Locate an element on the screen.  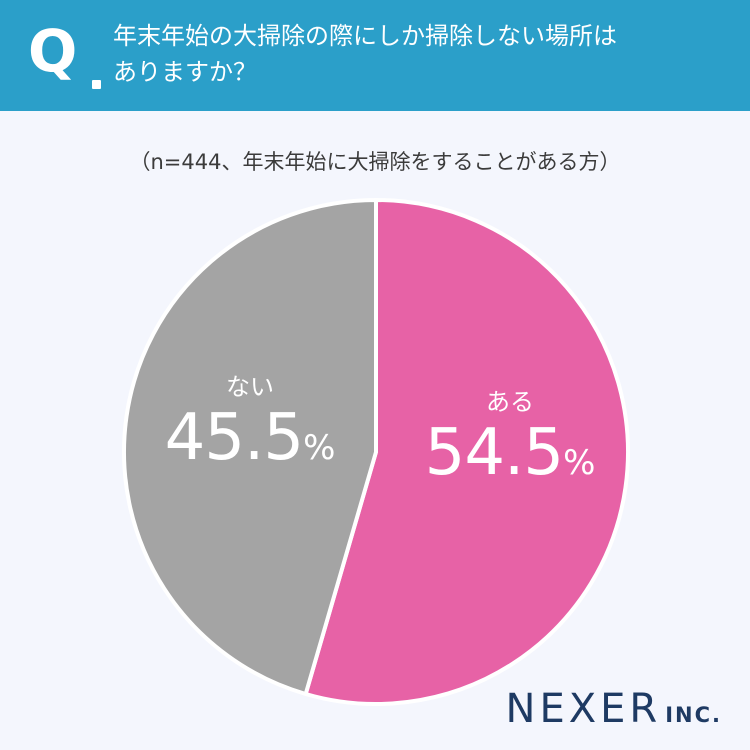
nexer-logo: NEXER INC. is located at coordinates (614, 709).